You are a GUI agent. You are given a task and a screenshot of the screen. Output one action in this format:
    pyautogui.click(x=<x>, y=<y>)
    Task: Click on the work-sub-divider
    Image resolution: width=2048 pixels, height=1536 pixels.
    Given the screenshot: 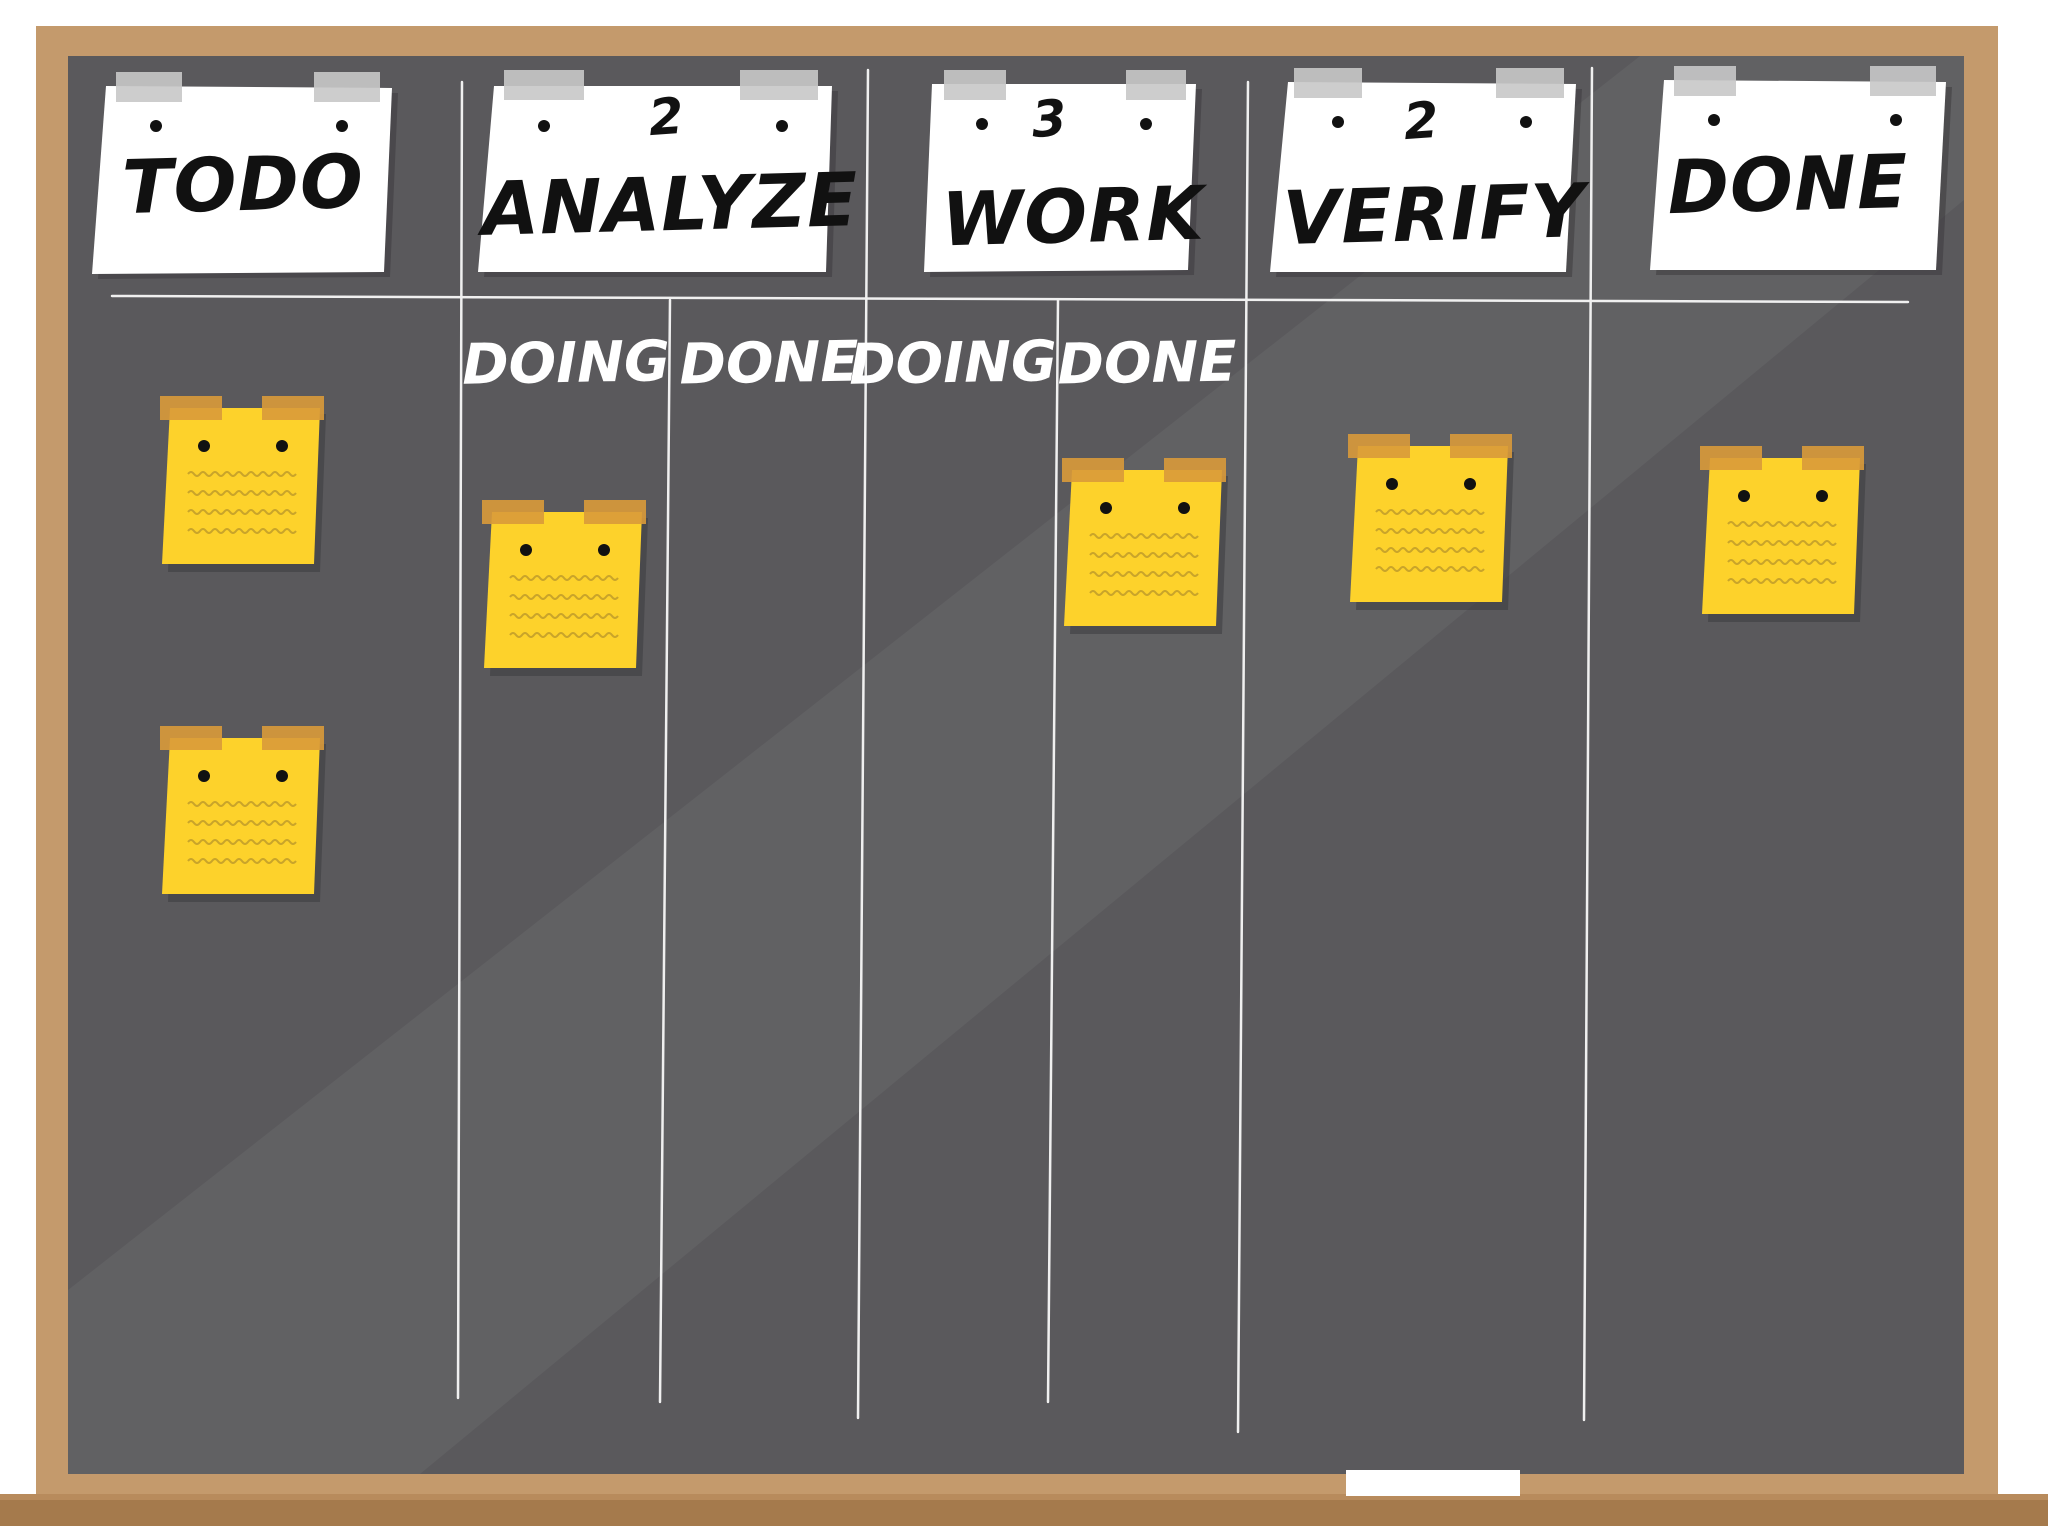 What is the action you would take?
    pyautogui.click(x=1053, y=851)
    